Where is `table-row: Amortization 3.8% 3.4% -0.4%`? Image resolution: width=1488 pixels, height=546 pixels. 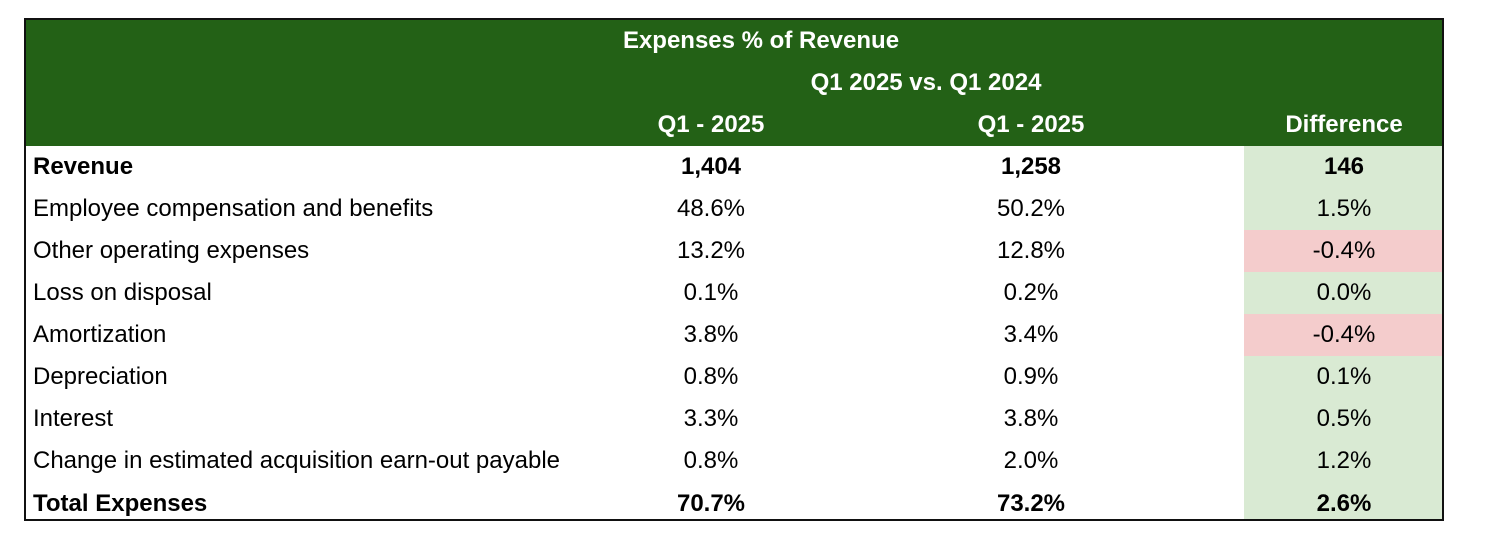 table-row: Amortization 3.8% 3.4% -0.4% is located at coordinates (734, 335).